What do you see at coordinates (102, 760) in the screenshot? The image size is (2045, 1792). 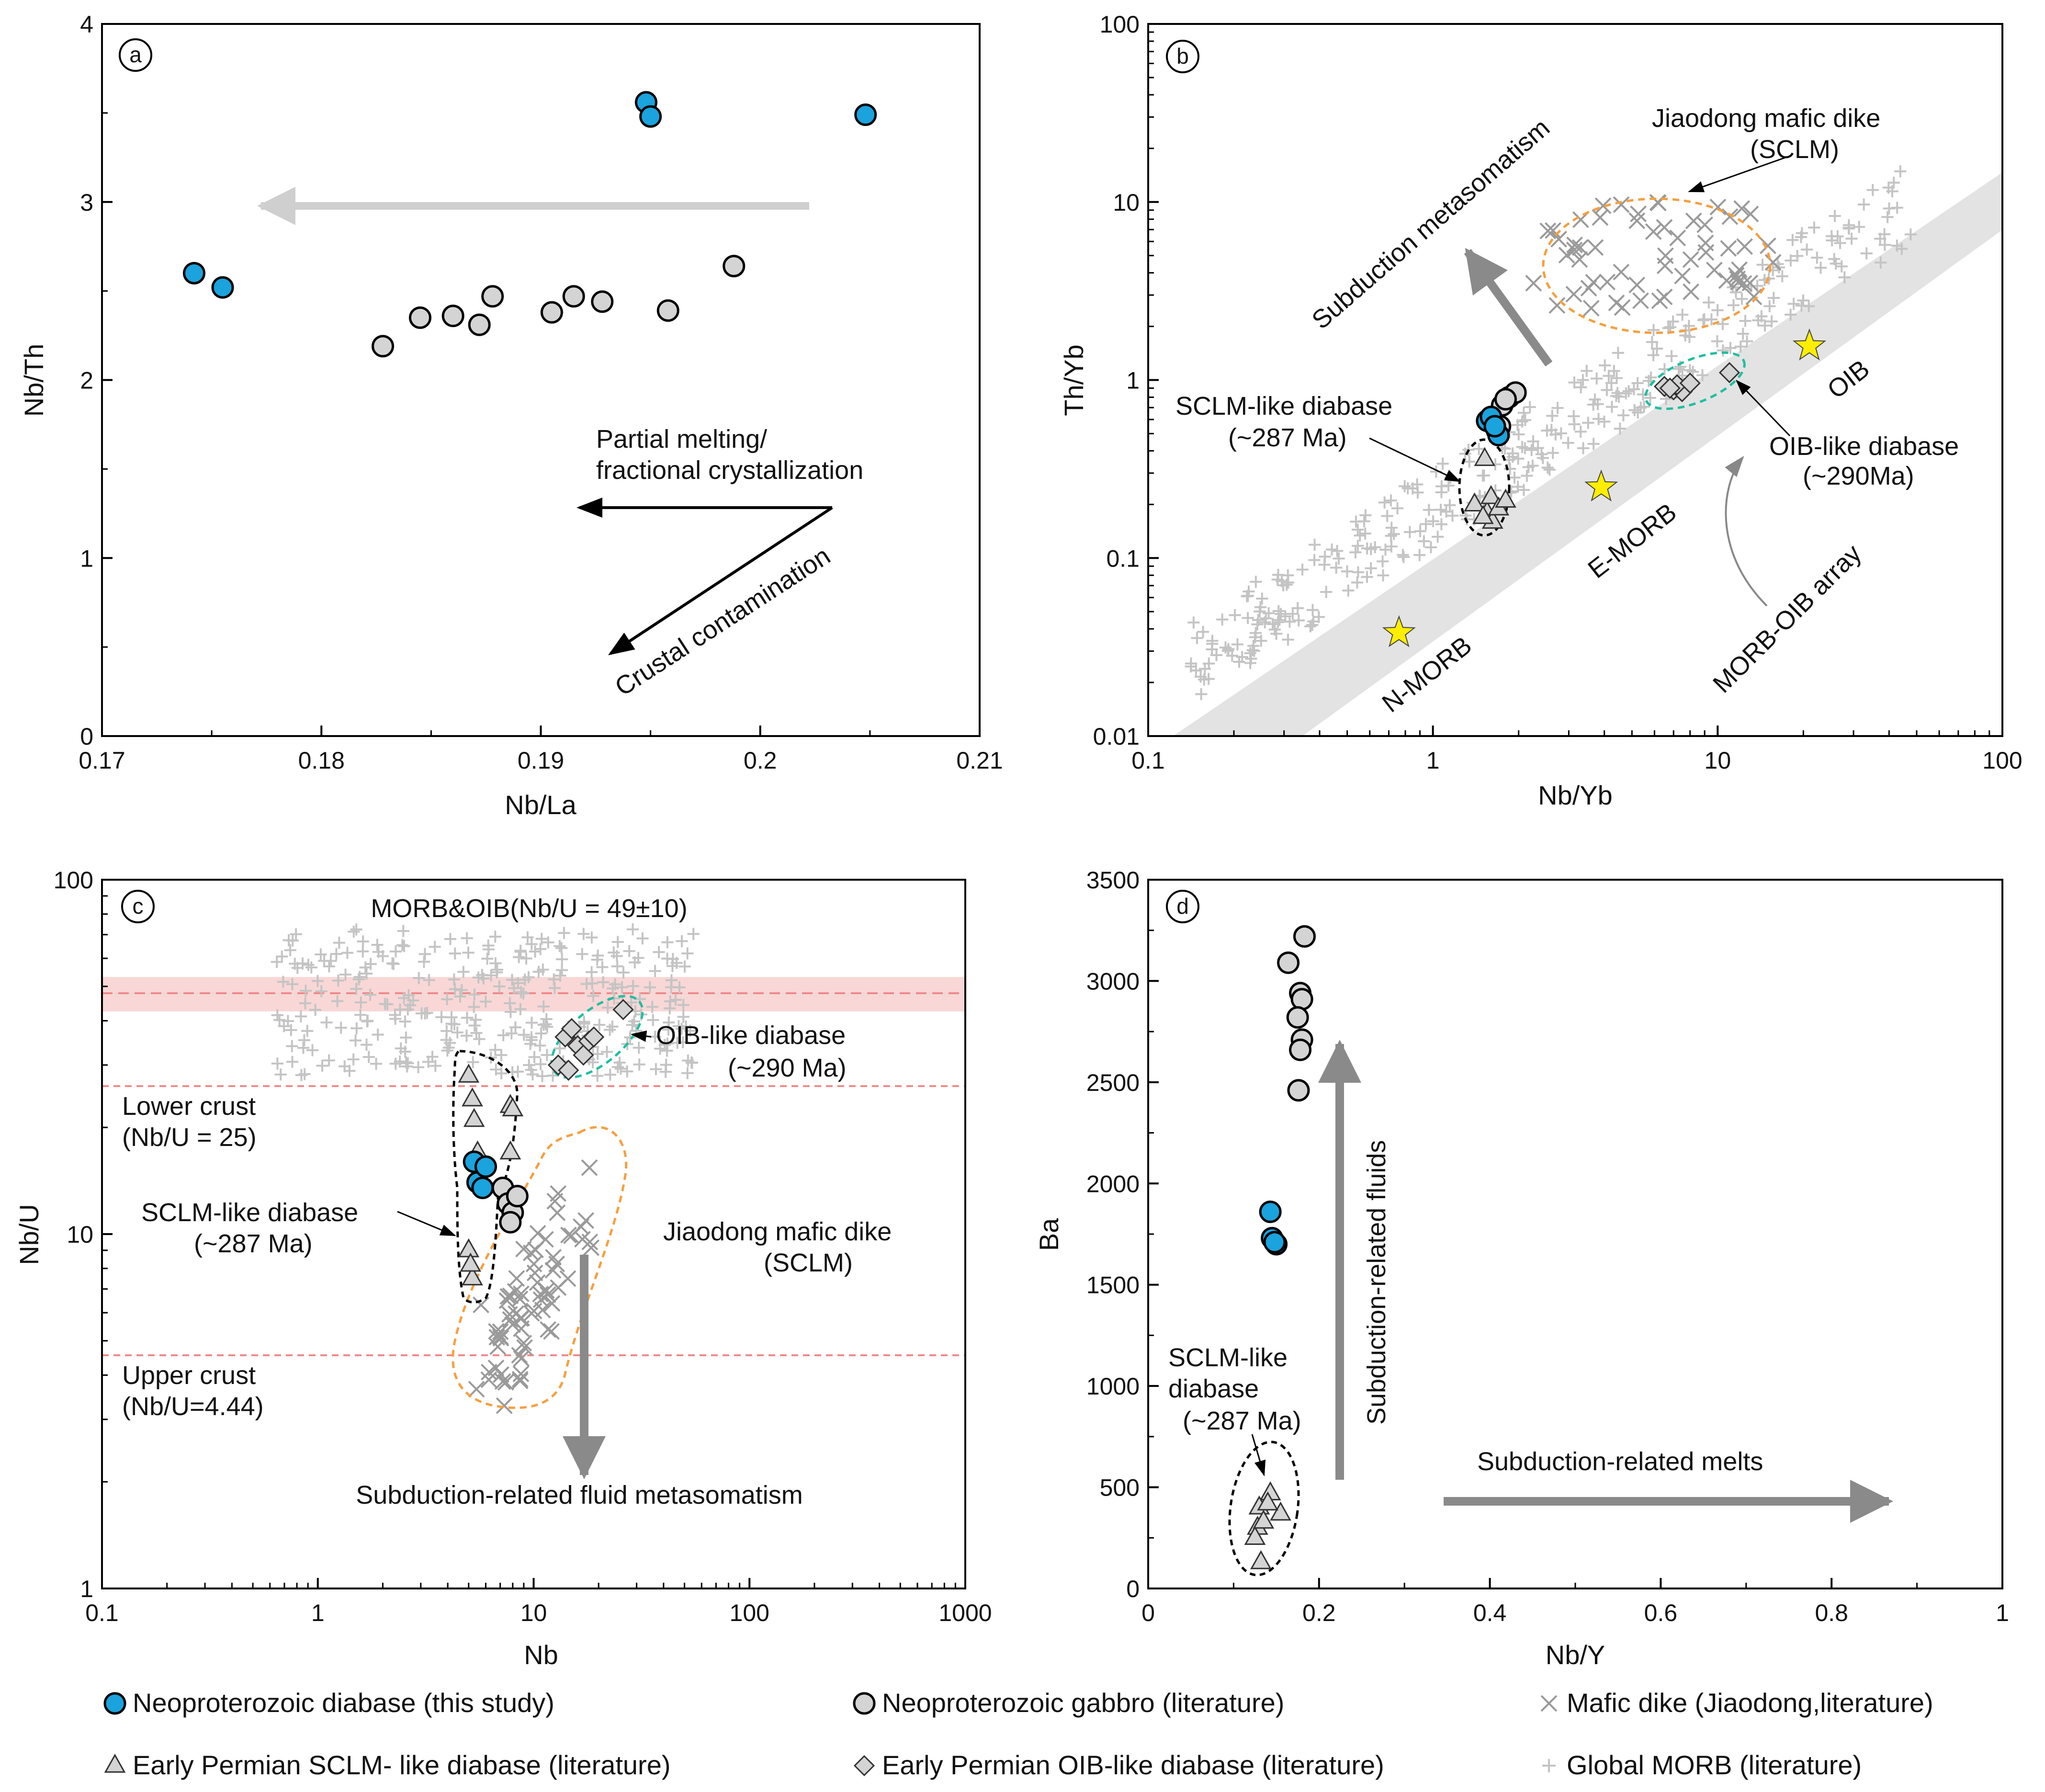 I see `x-tick-label: 0.17` at bounding box center [102, 760].